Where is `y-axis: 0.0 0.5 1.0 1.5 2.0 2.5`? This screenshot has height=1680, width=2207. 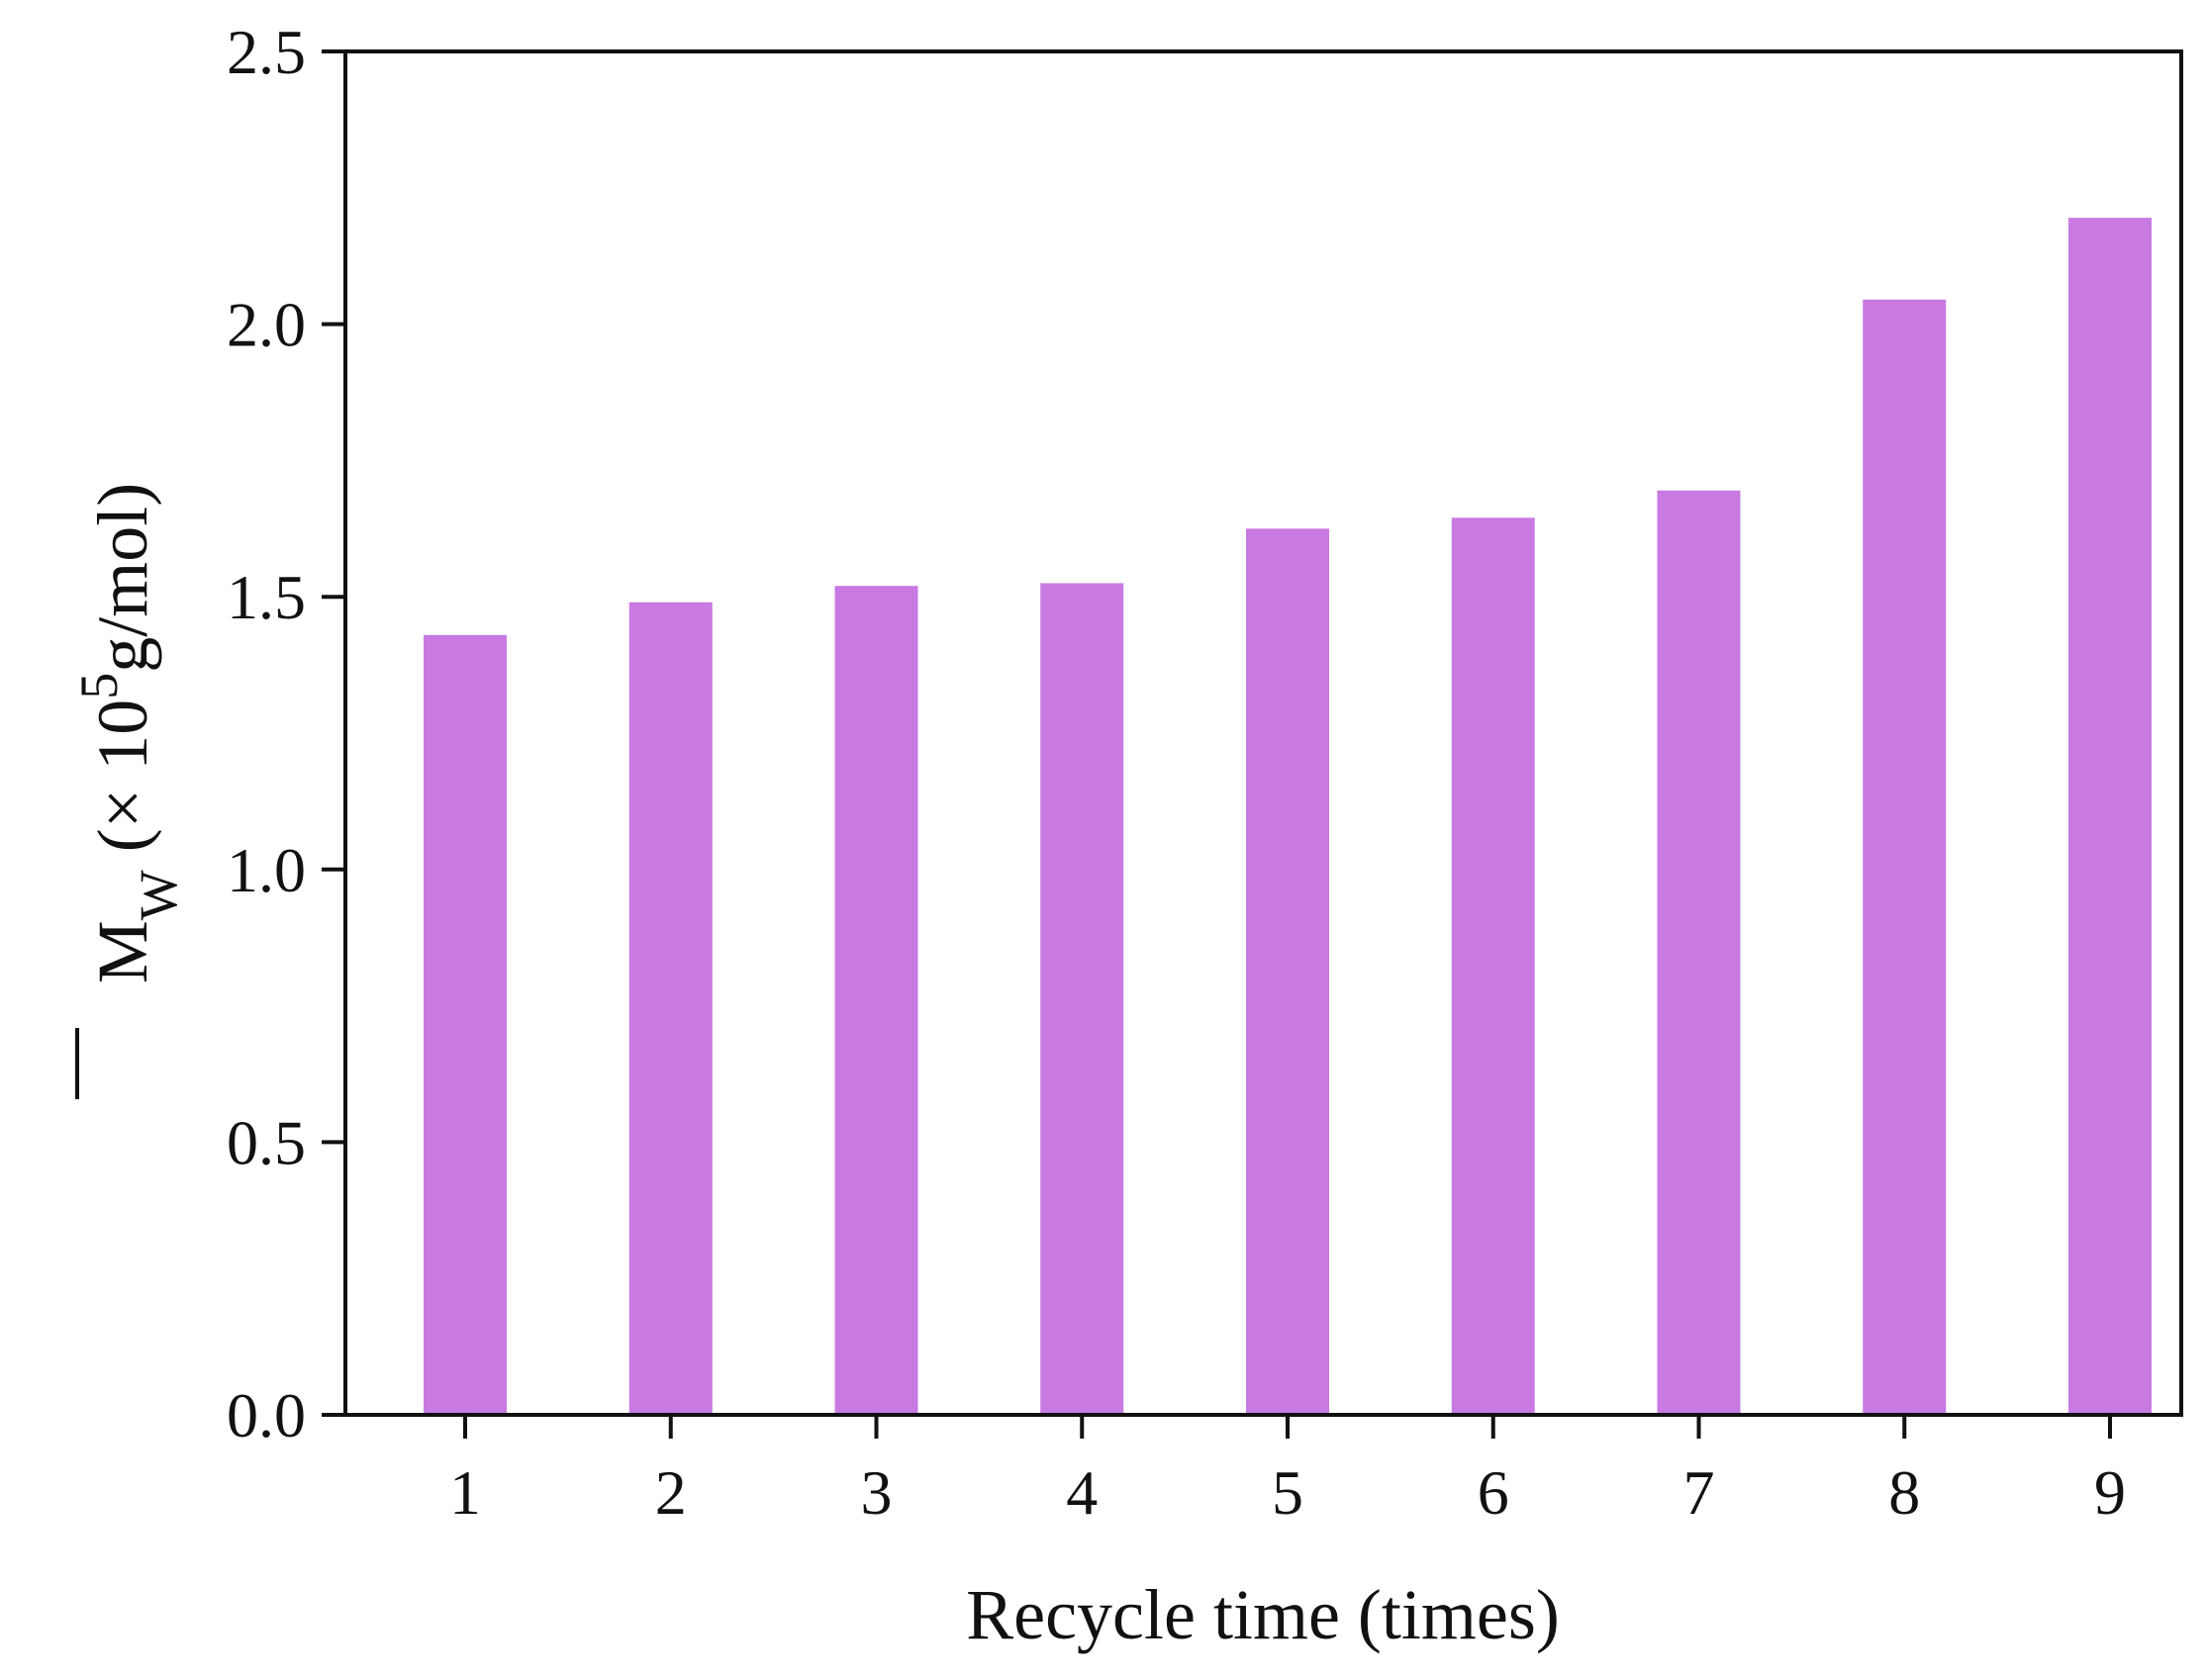
y-axis: 0.0 0.5 1.0 1.5 2.0 2.5 is located at coordinates (286, 733).